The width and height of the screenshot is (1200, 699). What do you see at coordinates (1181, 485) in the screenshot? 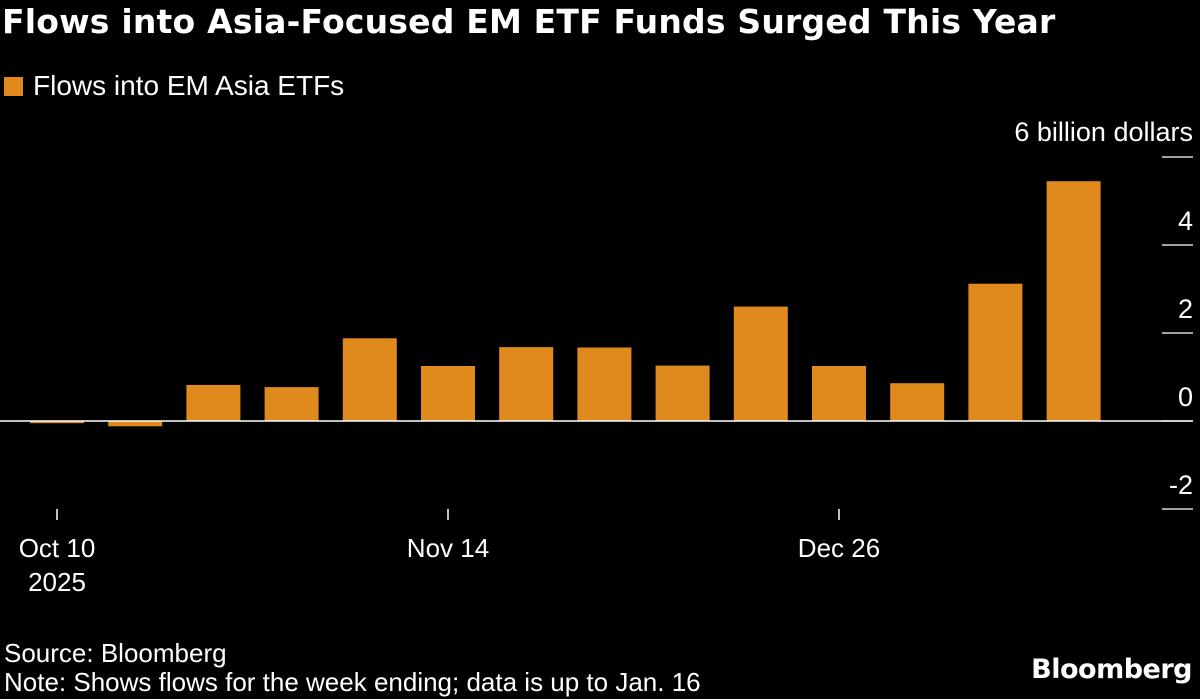
I see `y-tick-label--2: -2` at bounding box center [1181, 485].